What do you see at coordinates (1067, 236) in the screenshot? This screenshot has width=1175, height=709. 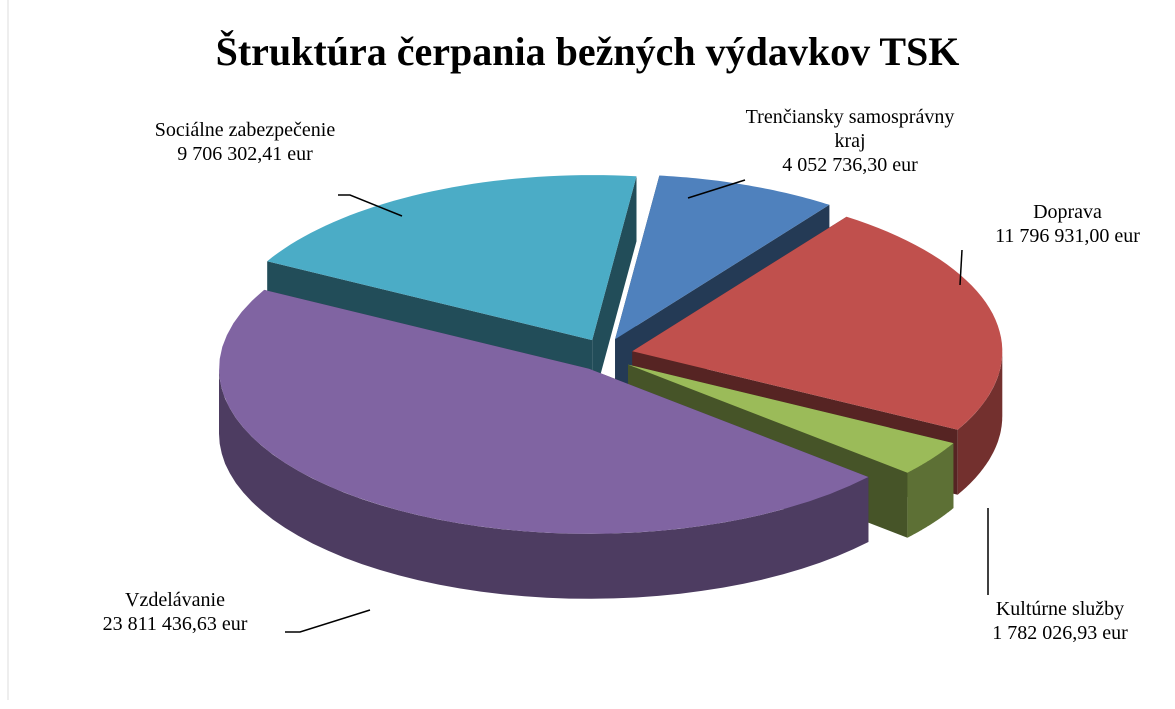 I see `value-label: 11 796 931,00 eur` at bounding box center [1067, 236].